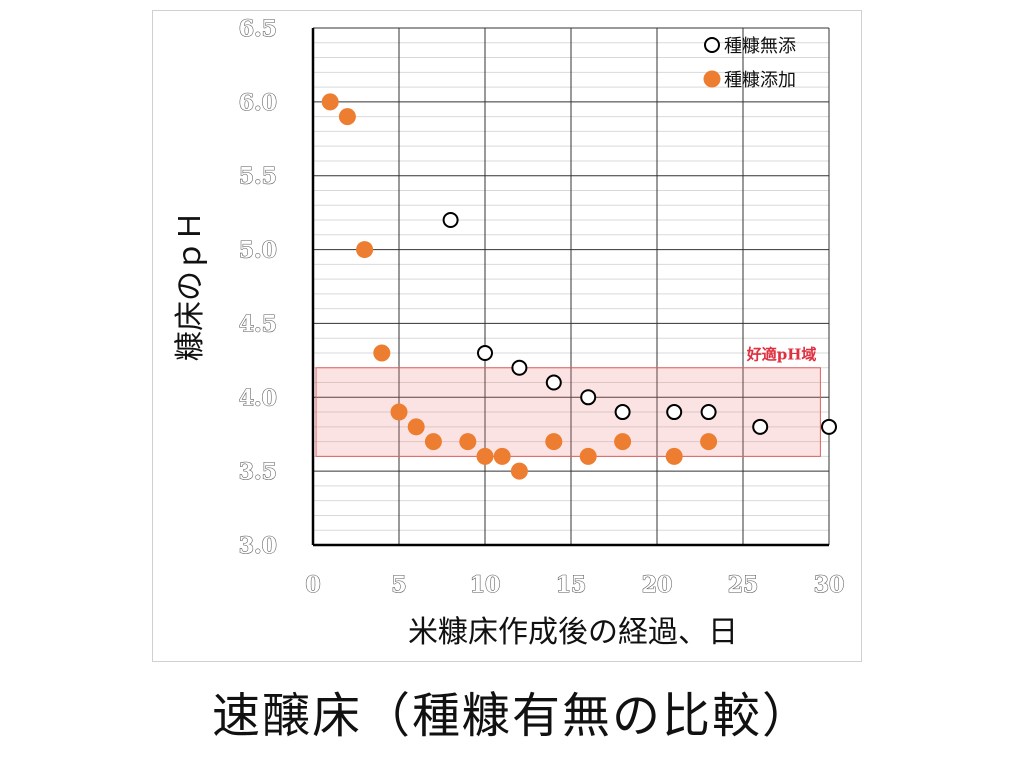 The height and width of the screenshot is (768, 1024). Describe the element at coordinates (257, 287) in the screenshot. I see `y-tick-labels: 3.0 3.5 4.0 4.5 5.0 5.5 6.0 6.5` at that location.